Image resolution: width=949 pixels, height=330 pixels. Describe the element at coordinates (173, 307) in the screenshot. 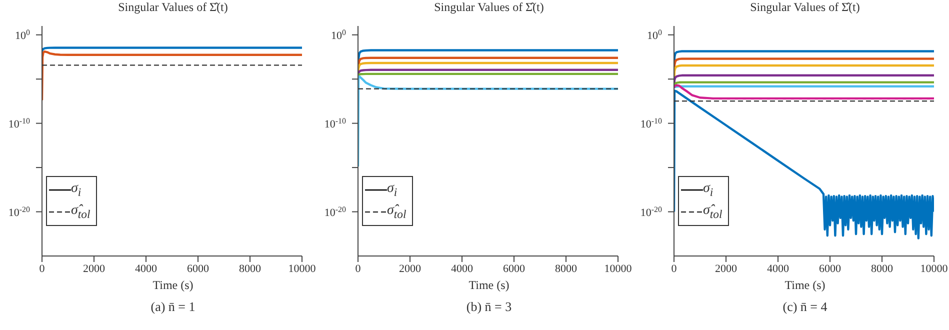

I see `text: (a) n̄ = 1` at that location.